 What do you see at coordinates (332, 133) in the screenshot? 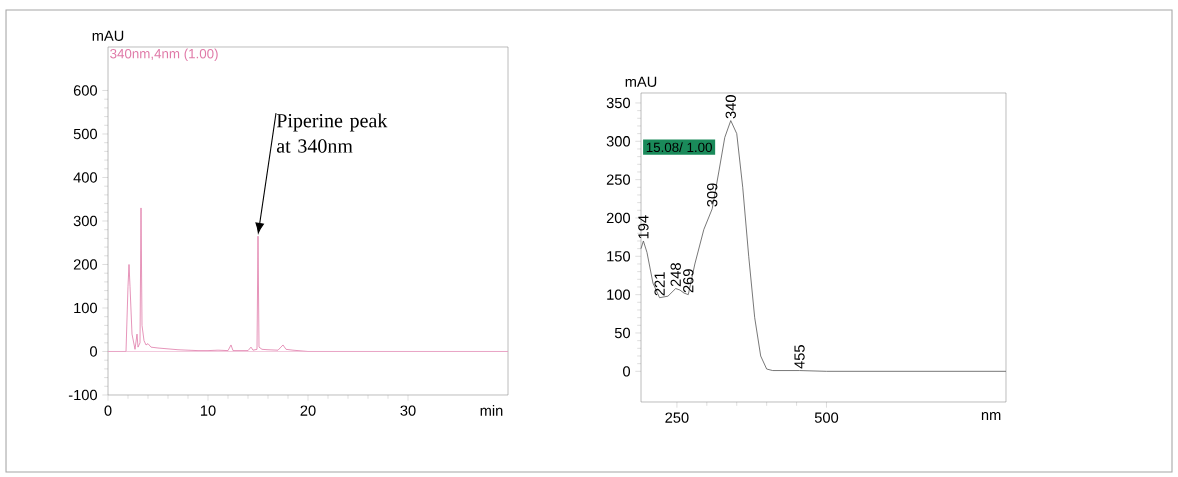
I see `annotation: Piperine peak at 340nm` at bounding box center [332, 133].